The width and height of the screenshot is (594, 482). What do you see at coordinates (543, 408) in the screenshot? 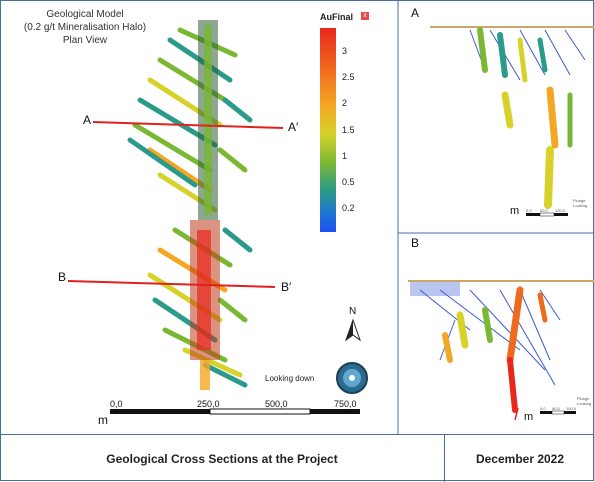
I see `section-b-scale-tick: 0,0` at bounding box center [543, 408].